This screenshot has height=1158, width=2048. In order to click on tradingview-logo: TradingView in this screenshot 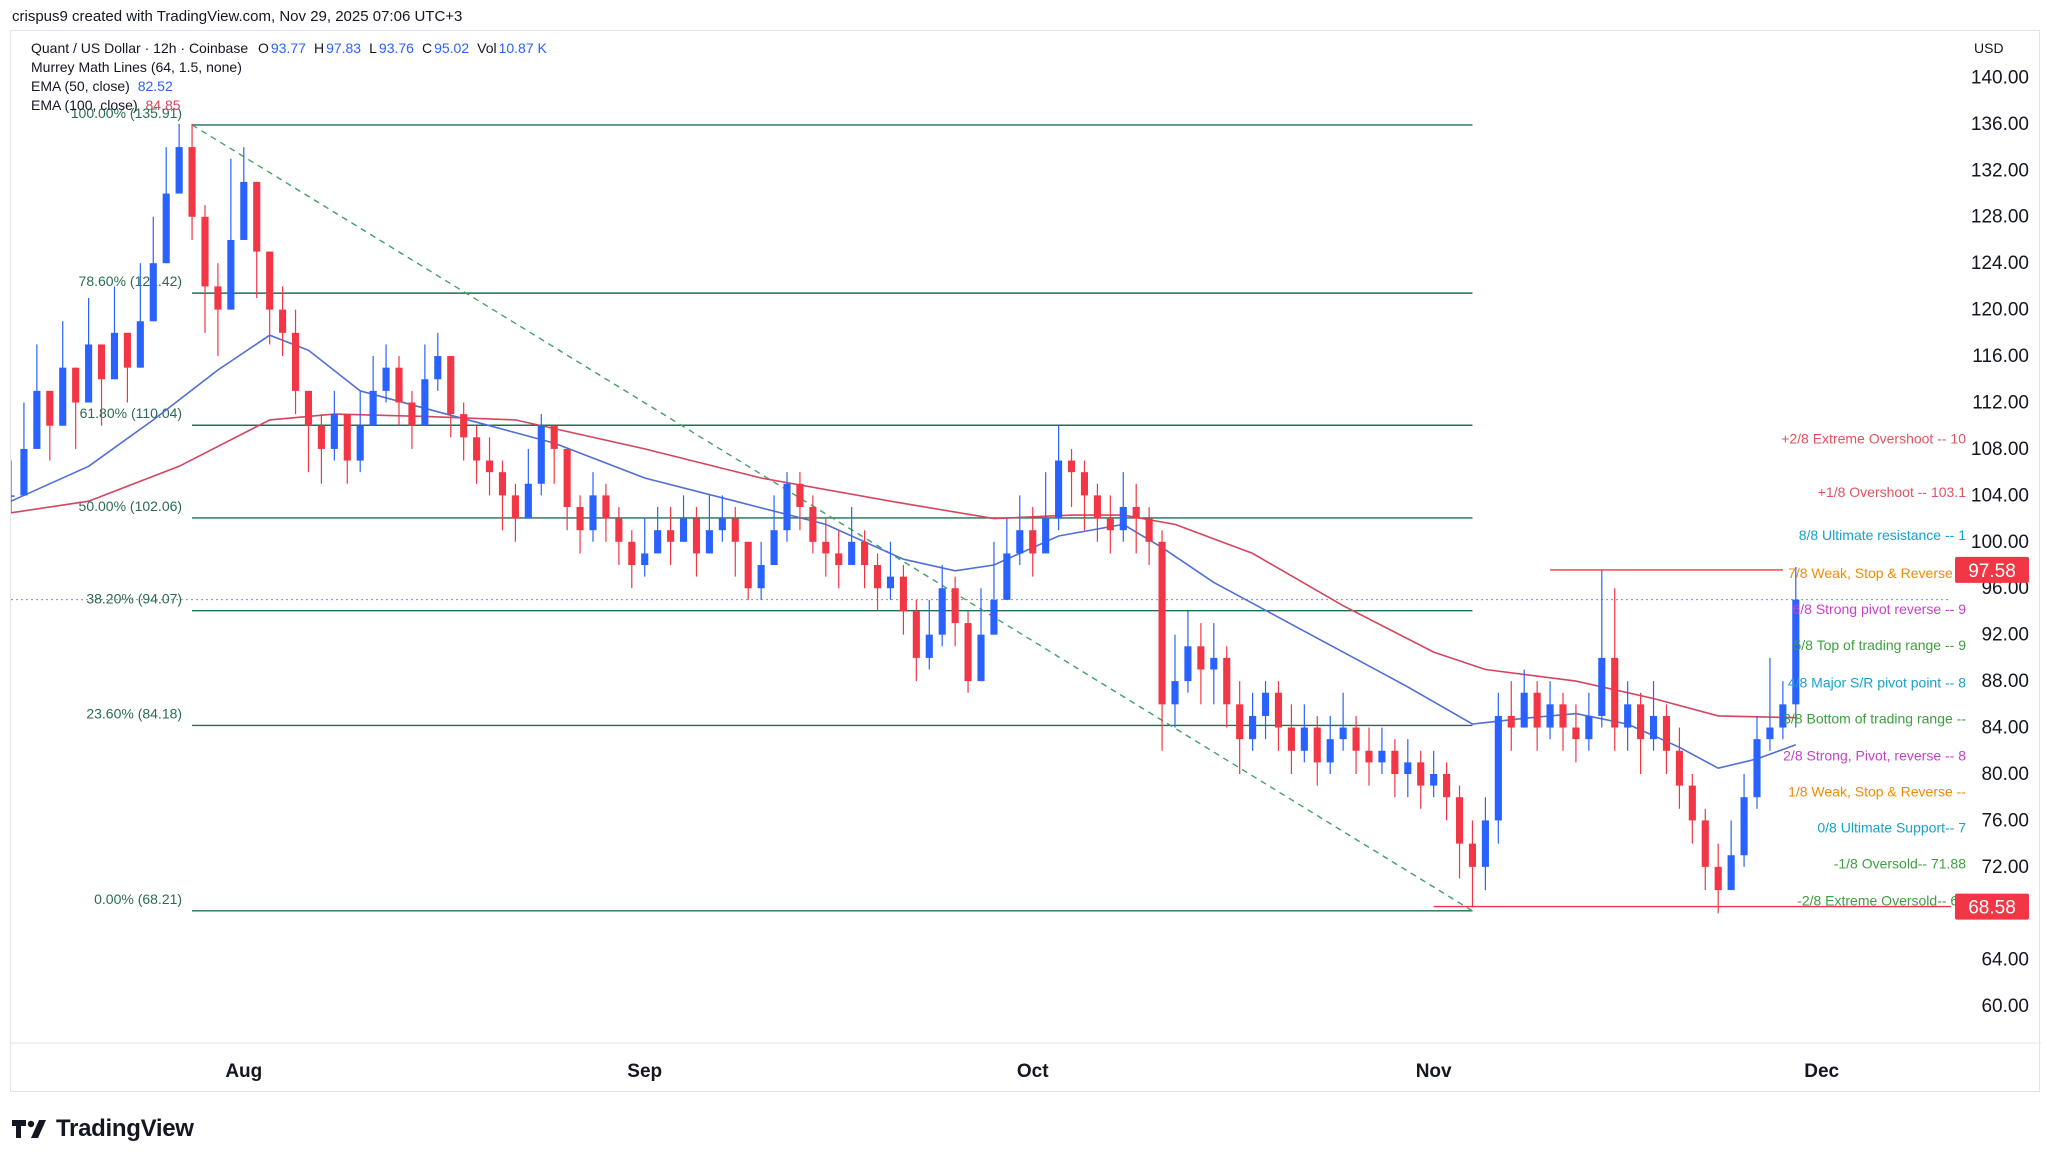, I will do `click(103, 1129)`.